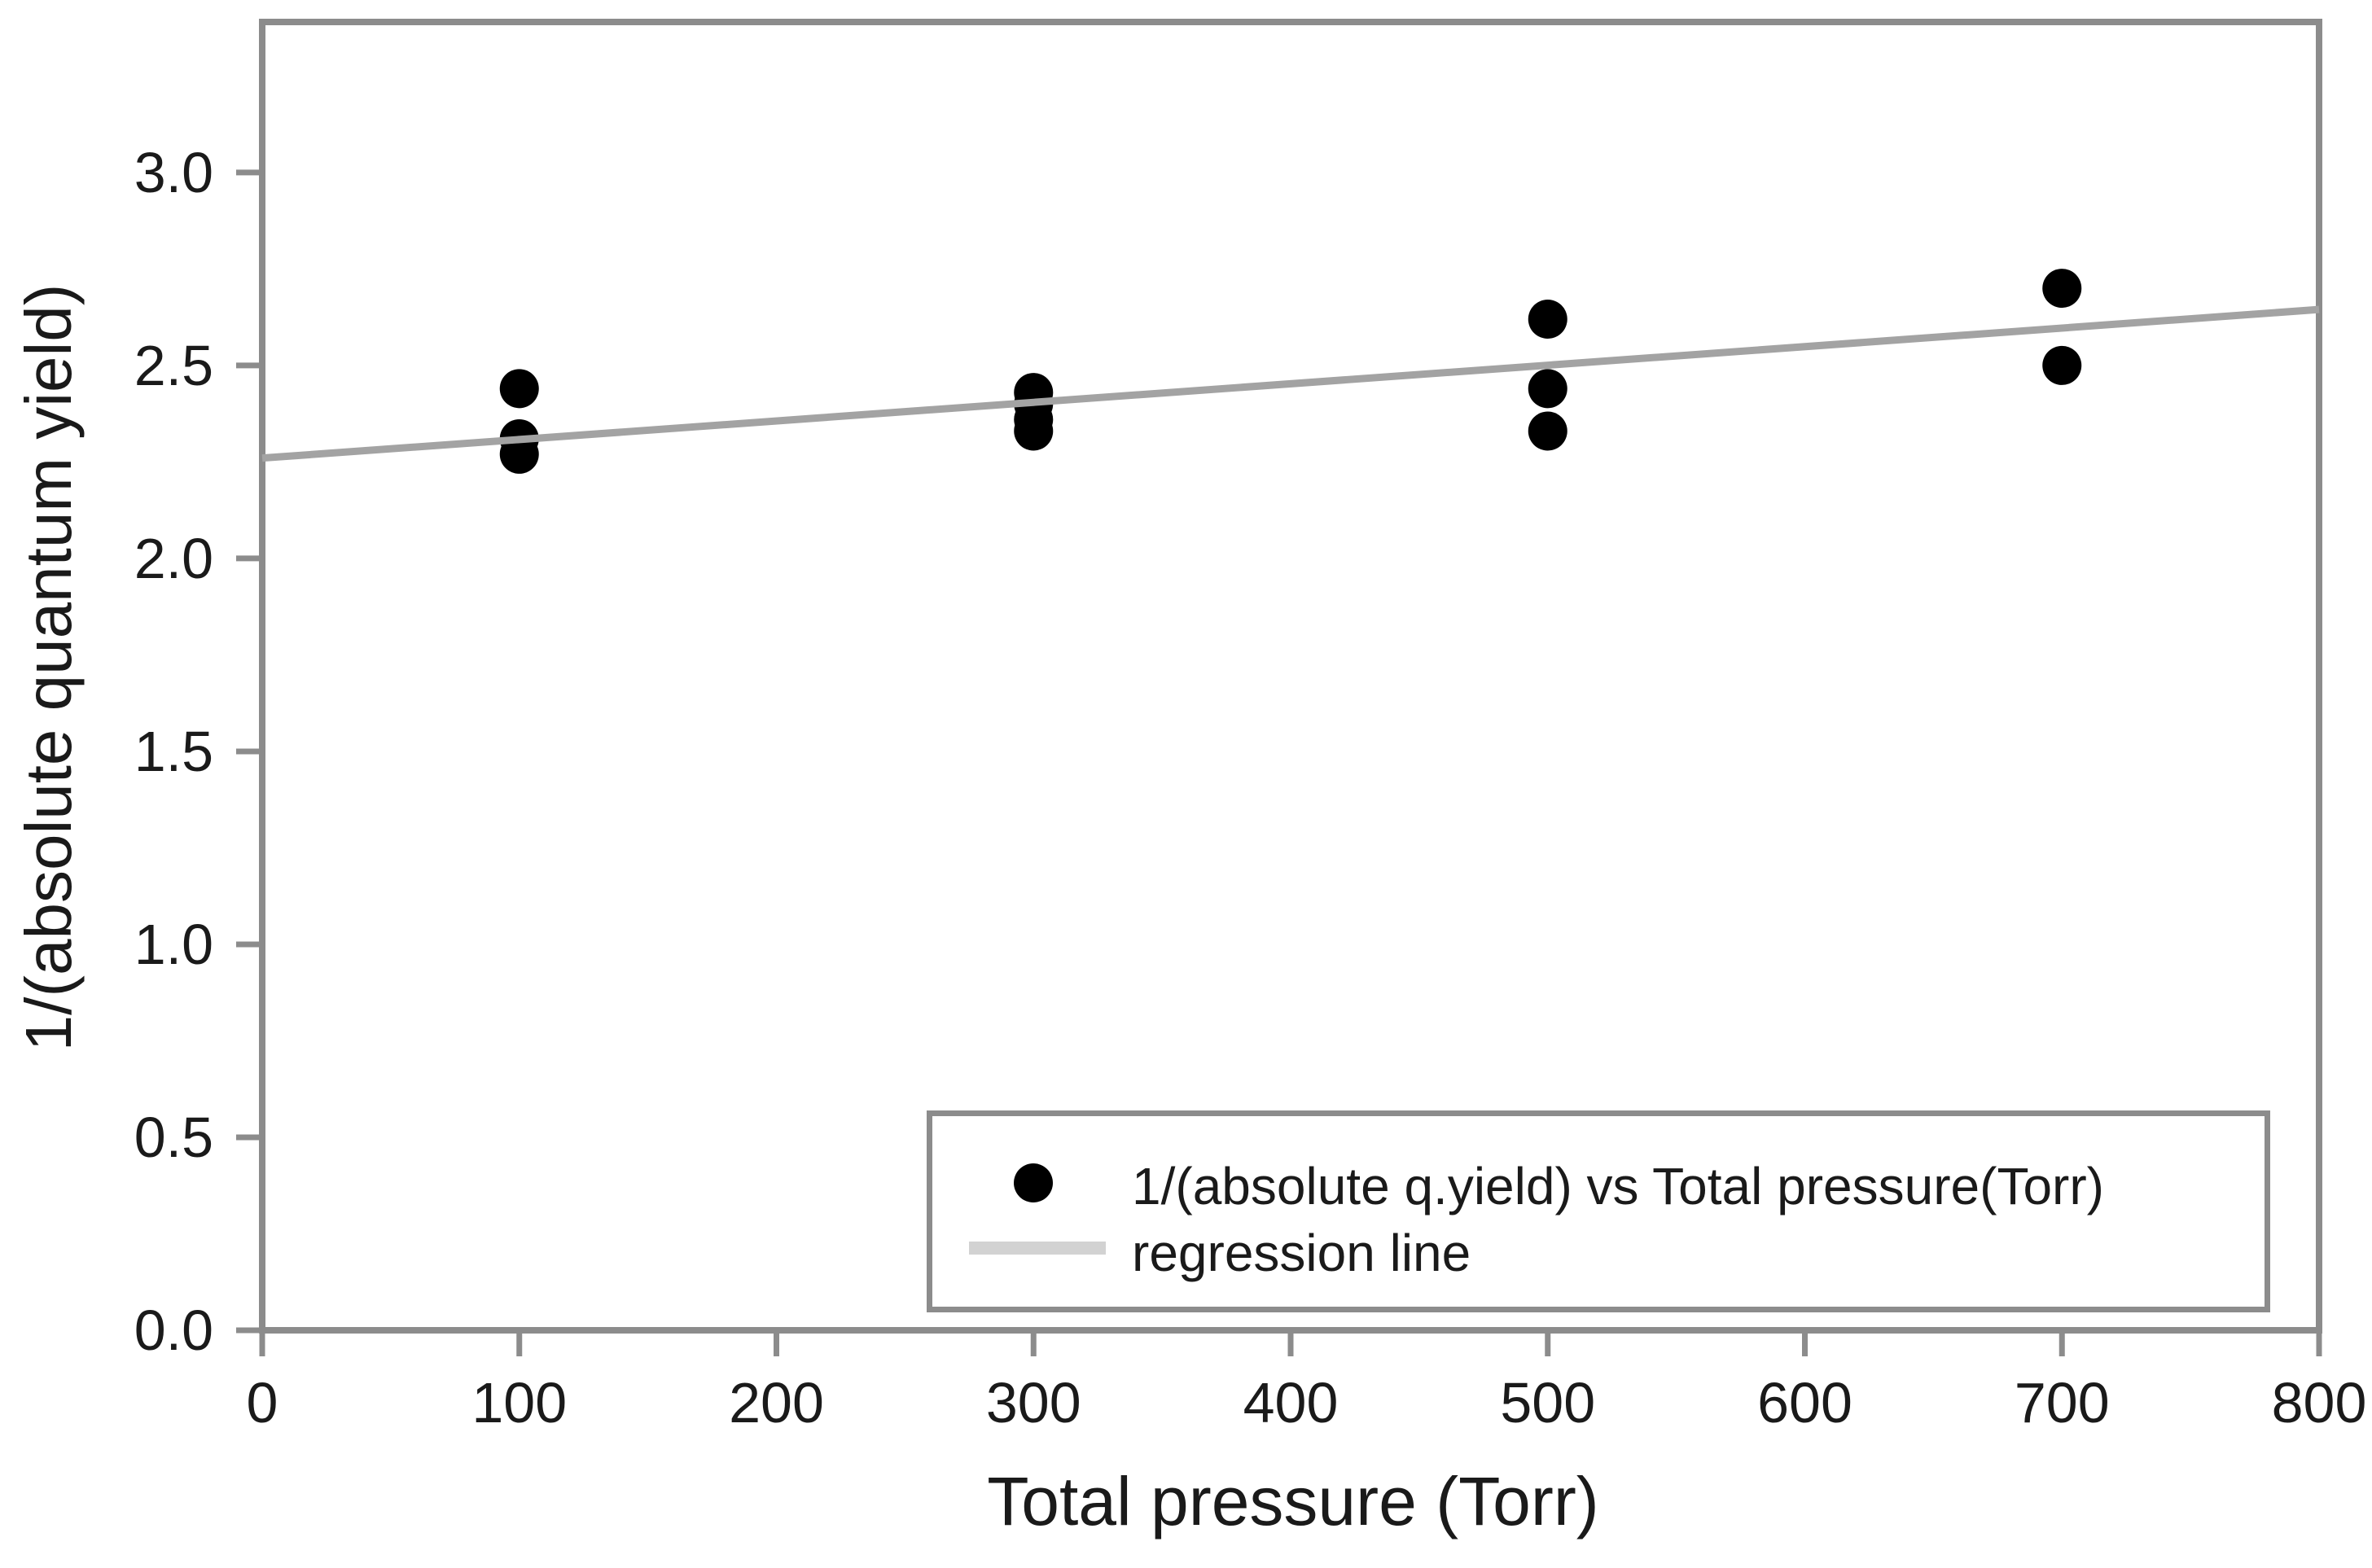  What do you see at coordinates (1547, 1403) in the screenshot?
I see `x-tick-label: 500` at bounding box center [1547, 1403].